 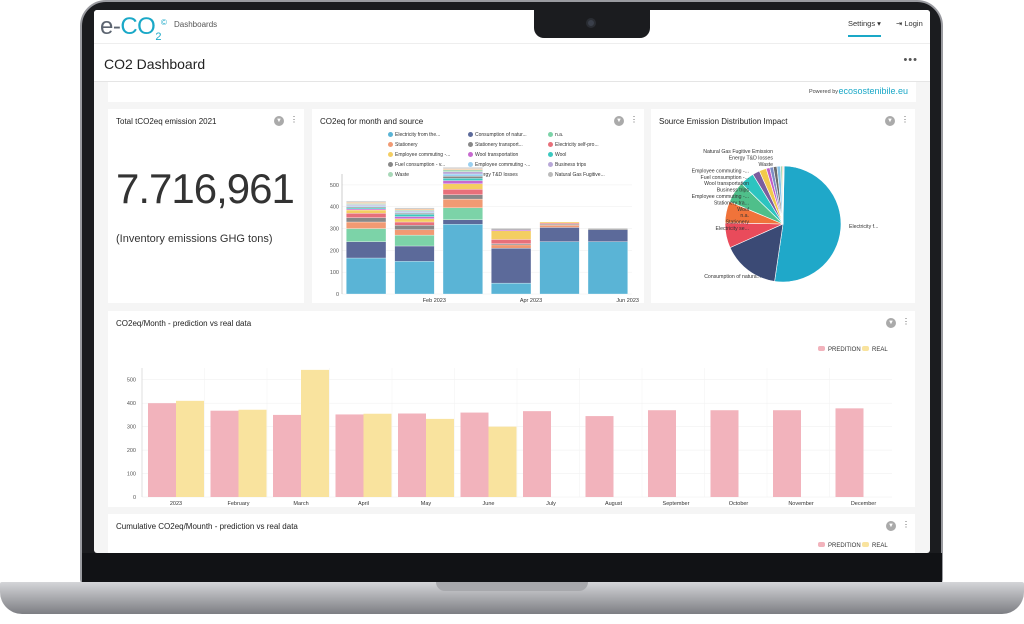 What do you see at coordinates (403, 145) in the screenshot?
I see `legend-item: Stationery` at bounding box center [403, 145].